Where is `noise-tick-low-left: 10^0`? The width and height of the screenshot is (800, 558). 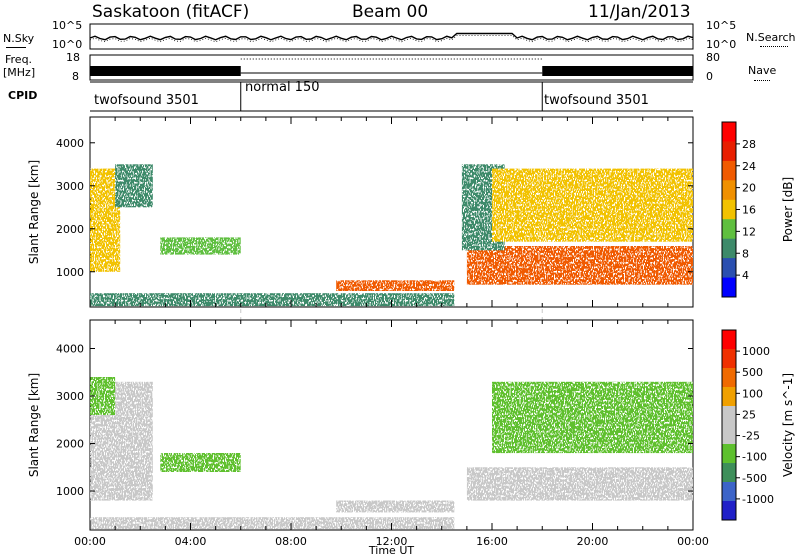 noise-tick-low-left: 10^0 is located at coordinates (67, 44).